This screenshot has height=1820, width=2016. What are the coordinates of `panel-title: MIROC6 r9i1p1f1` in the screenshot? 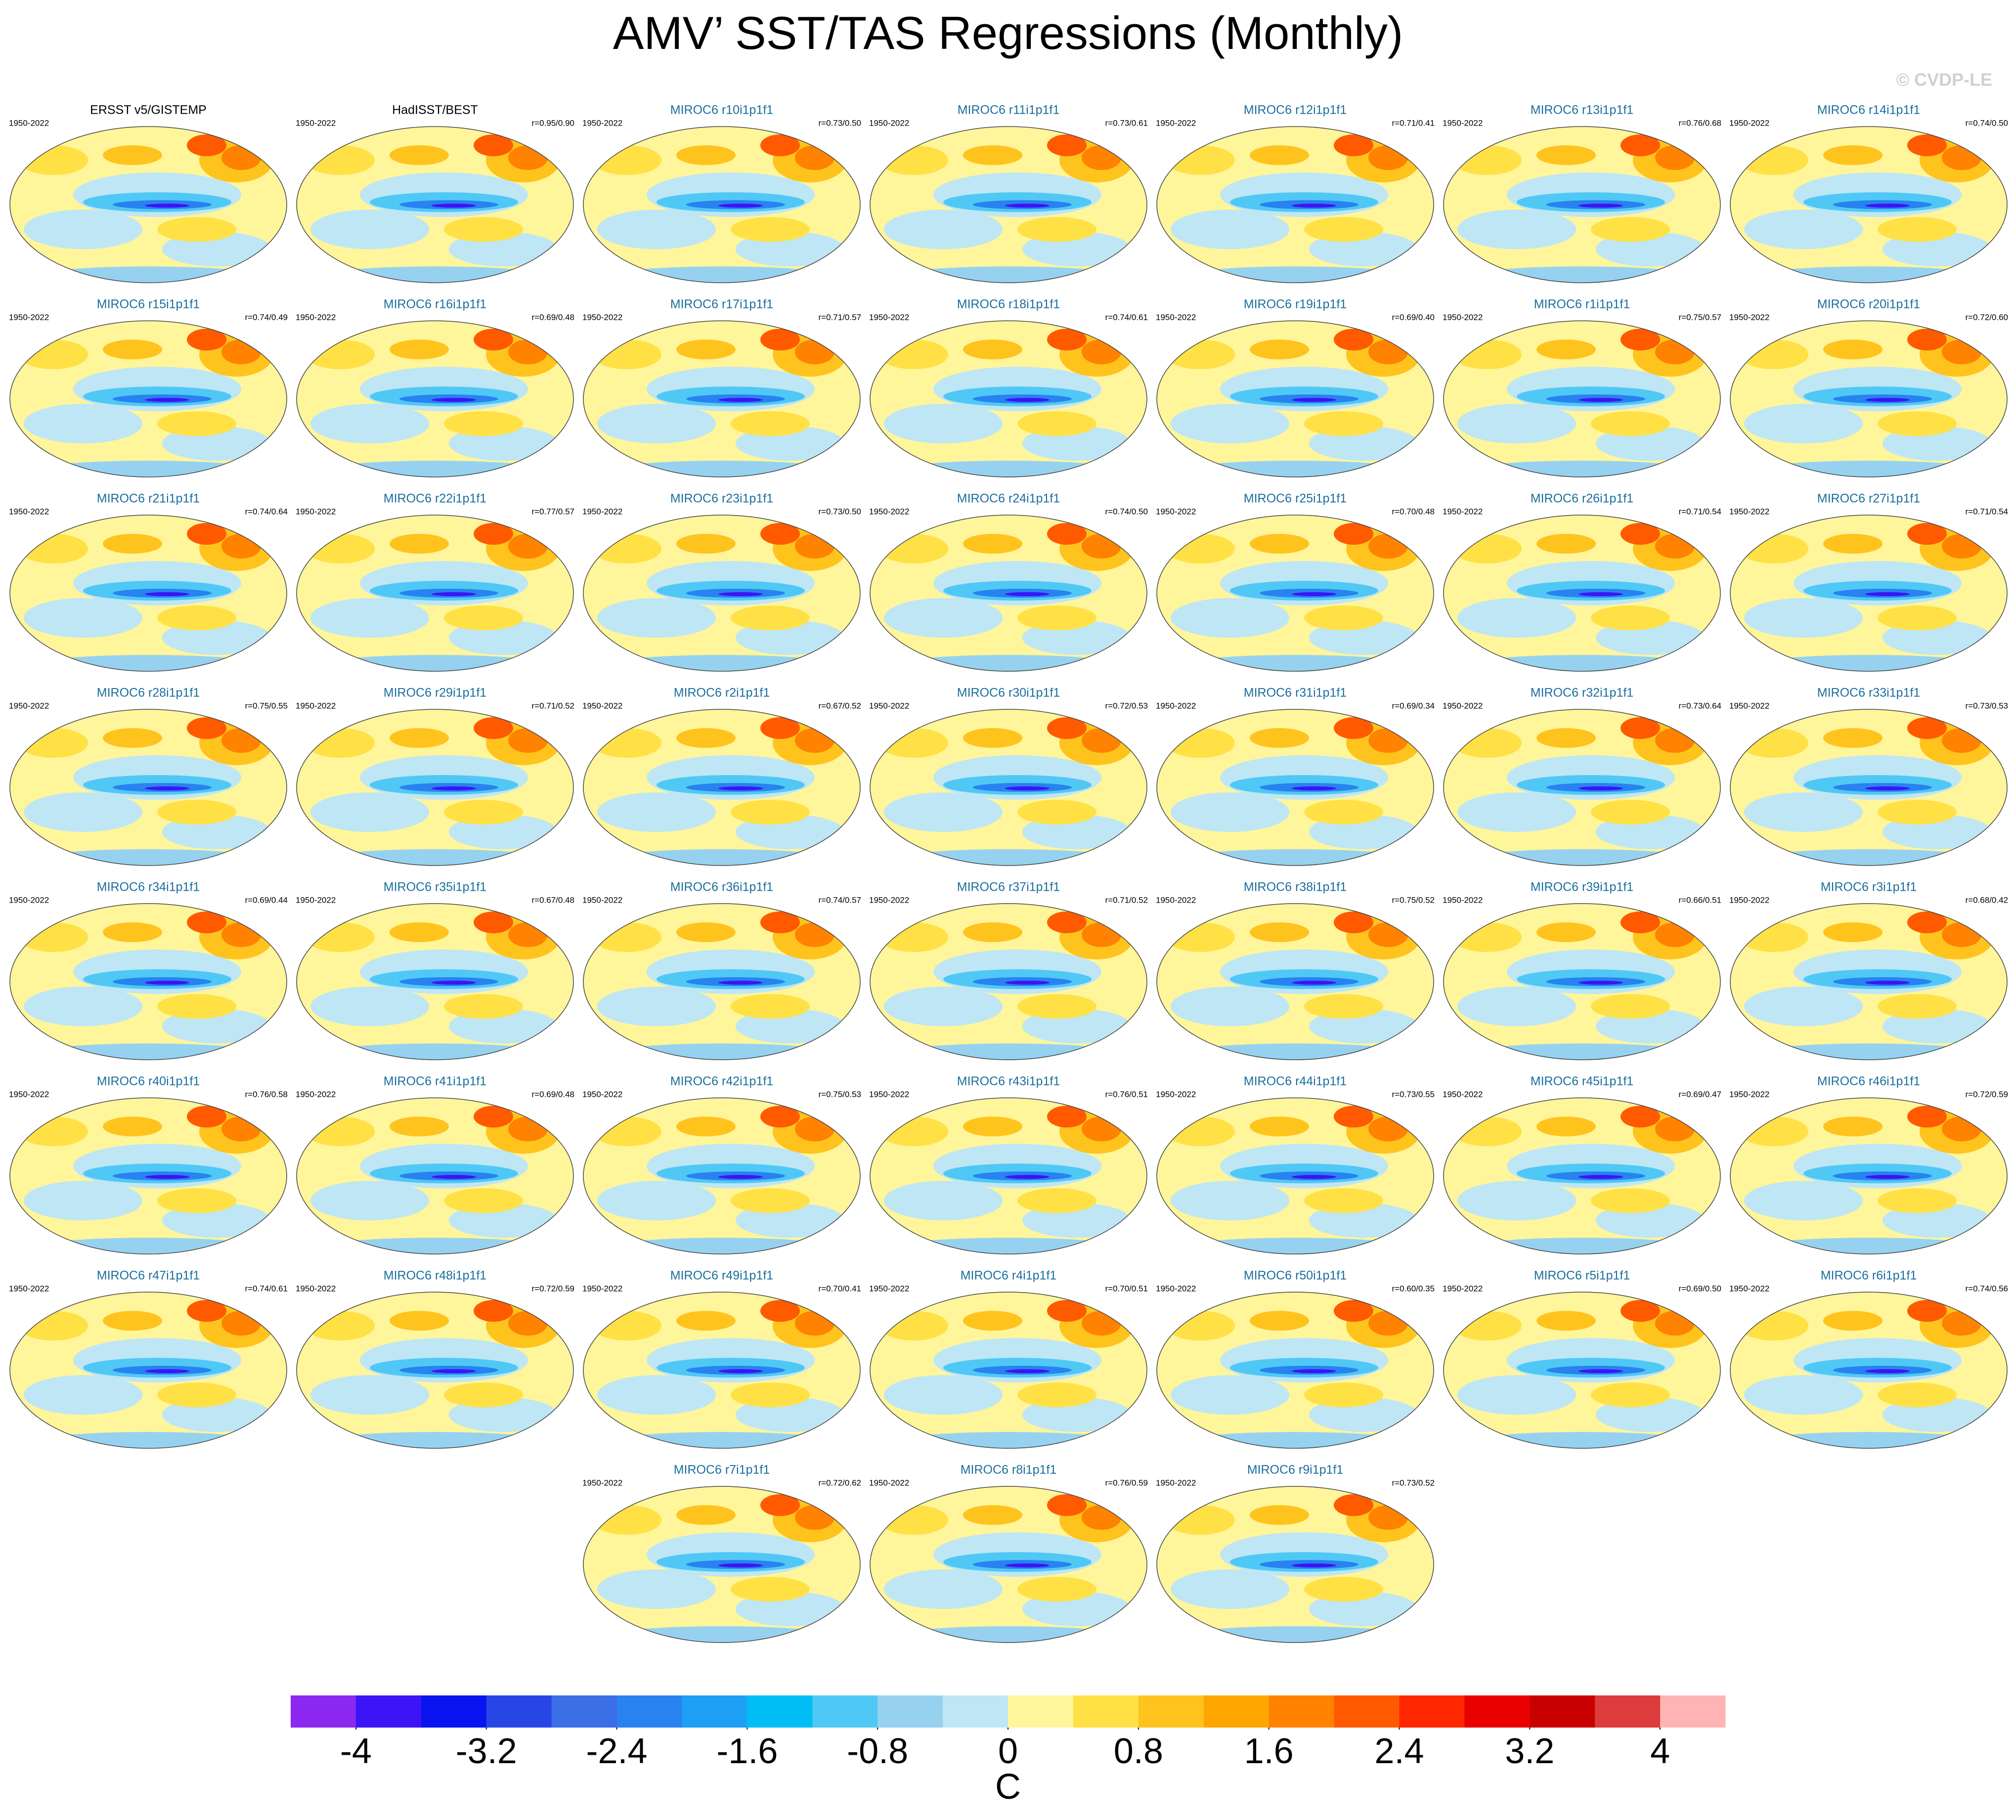 It's located at (1295, 1470).